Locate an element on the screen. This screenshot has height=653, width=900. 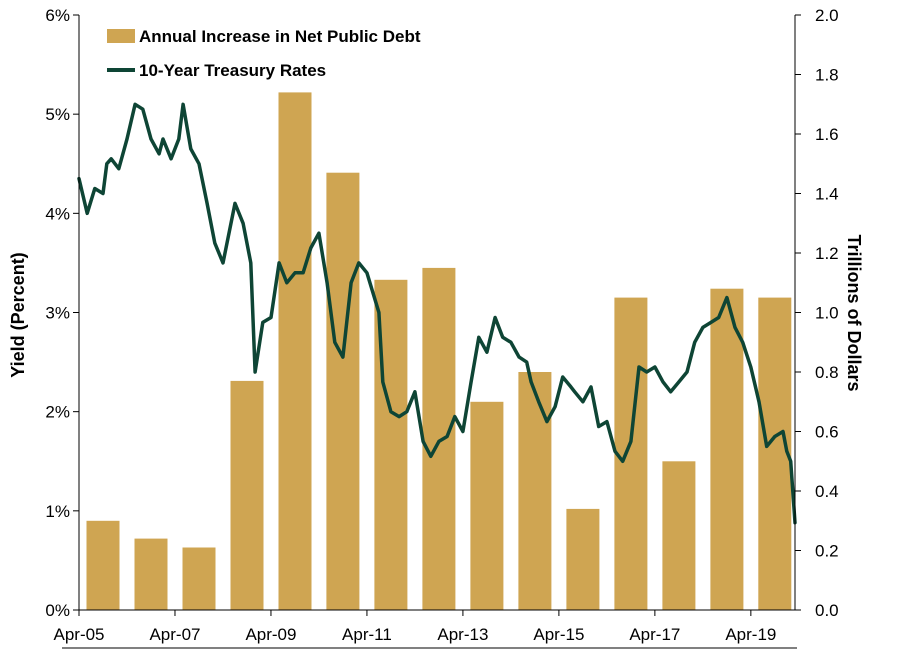
y-right-tick-label: 1.8 is located at coordinates (827, 75).